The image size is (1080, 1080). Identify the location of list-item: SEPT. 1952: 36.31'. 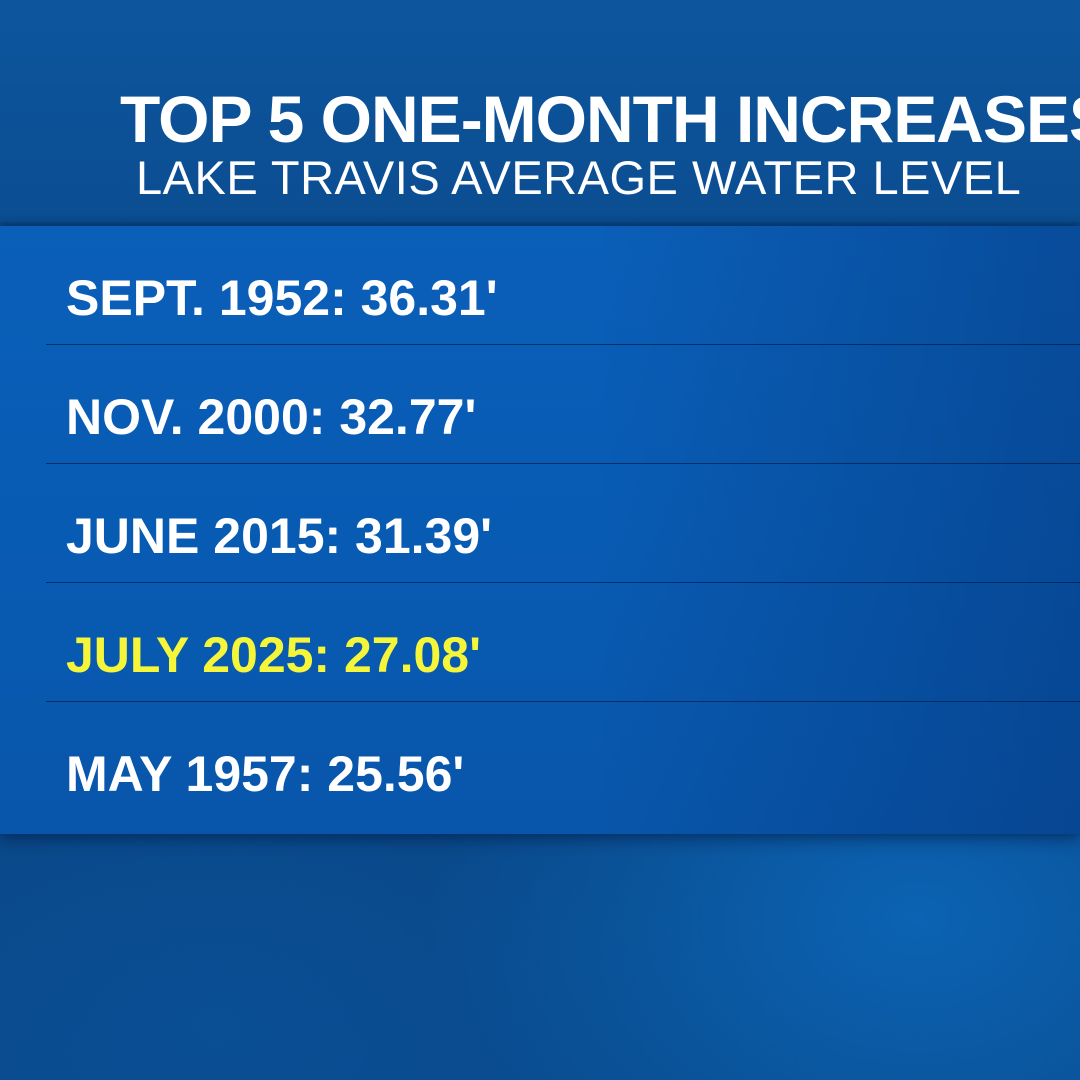
(540, 285).